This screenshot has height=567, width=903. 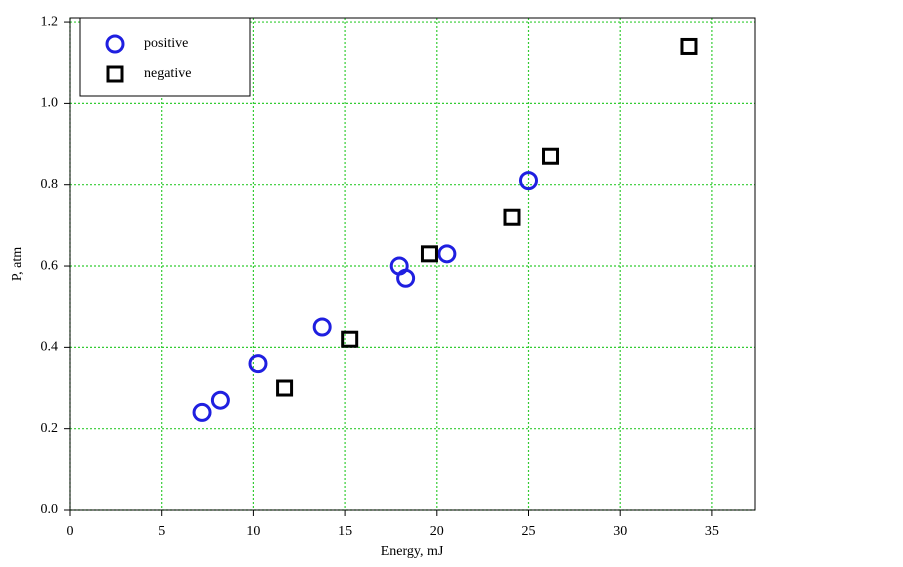 What do you see at coordinates (165, 57) in the screenshot?
I see `legend-box` at bounding box center [165, 57].